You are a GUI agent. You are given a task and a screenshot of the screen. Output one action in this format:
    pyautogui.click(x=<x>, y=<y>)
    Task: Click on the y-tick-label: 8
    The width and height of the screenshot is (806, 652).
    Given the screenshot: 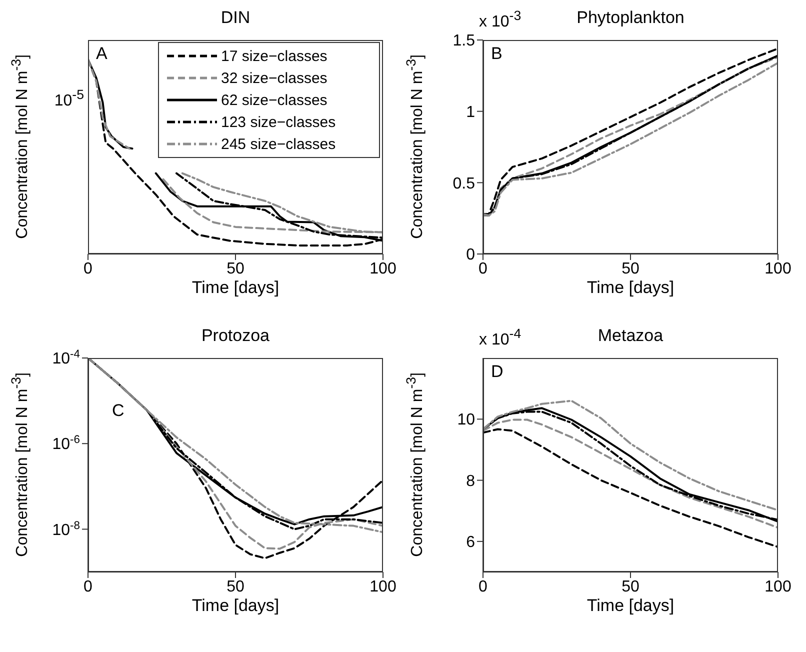 What is the action you would take?
    pyautogui.click(x=471, y=481)
    